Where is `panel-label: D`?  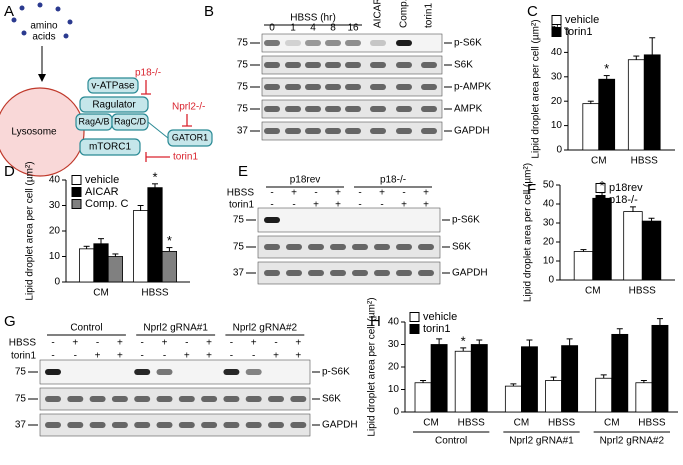
panel-label: D is located at coordinates (9, 171).